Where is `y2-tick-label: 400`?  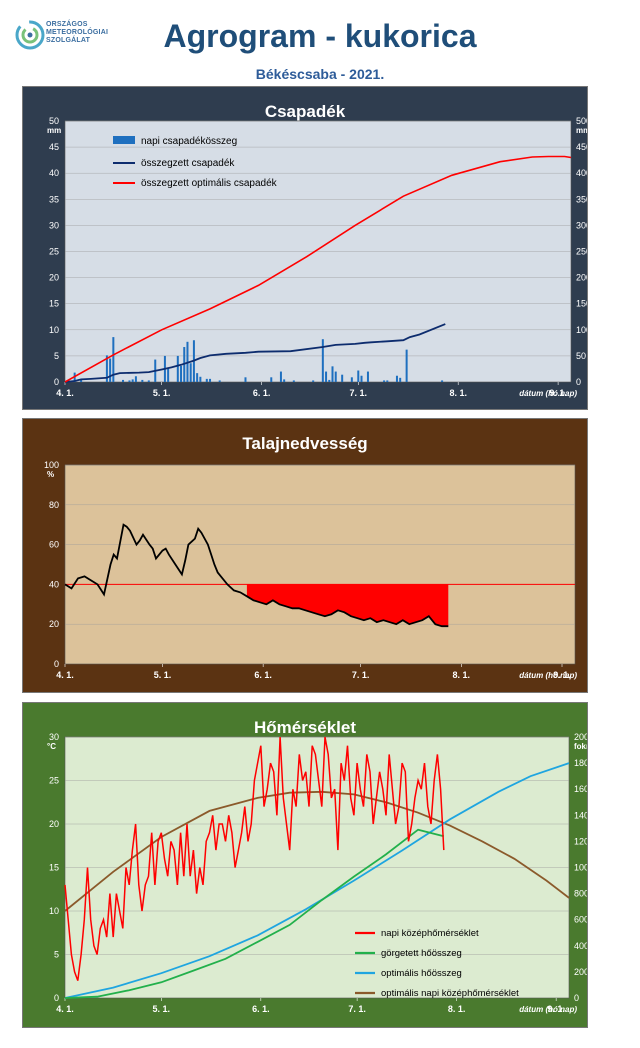 y2-tick-label: 400 is located at coordinates (580, 946).